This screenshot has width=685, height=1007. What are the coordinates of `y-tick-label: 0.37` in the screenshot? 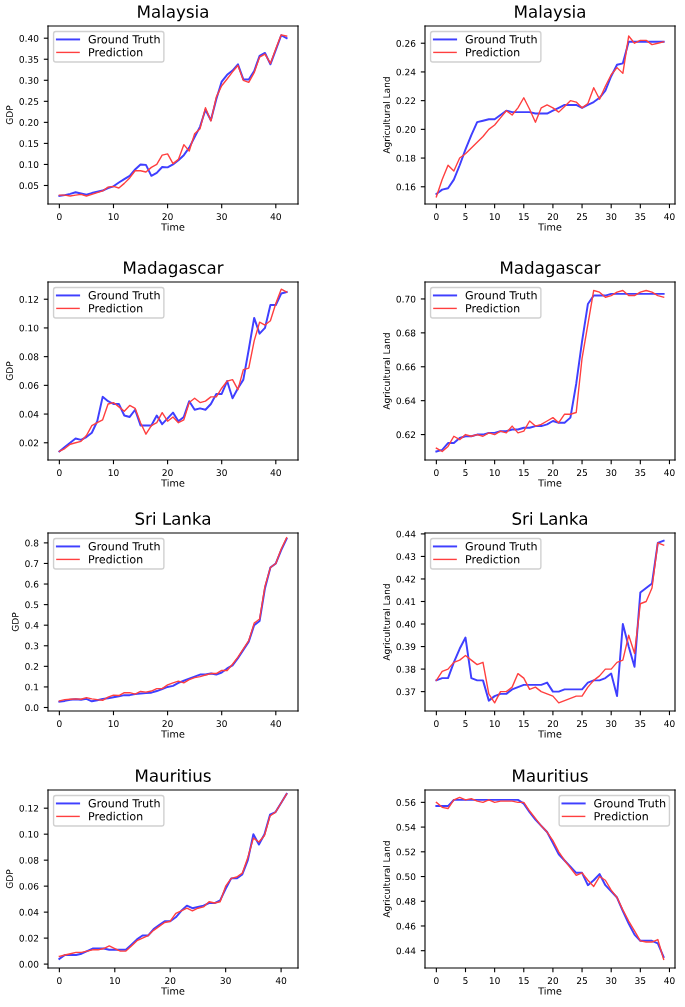 It's located at (406, 692).